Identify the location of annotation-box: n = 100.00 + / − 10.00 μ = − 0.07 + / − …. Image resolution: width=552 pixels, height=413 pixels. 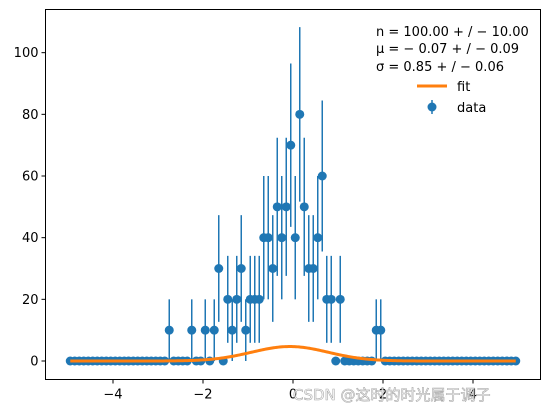
(452, 50).